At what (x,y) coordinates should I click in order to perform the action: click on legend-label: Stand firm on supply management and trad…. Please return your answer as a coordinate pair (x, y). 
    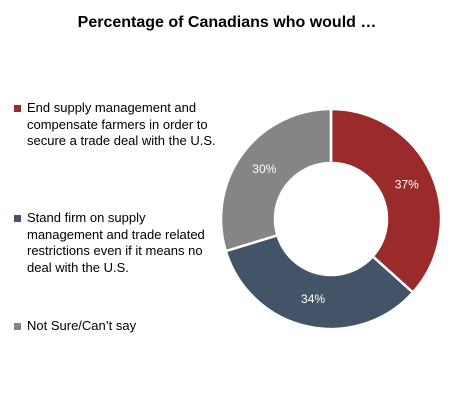
    Looking at the image, I should click on (116, 242).